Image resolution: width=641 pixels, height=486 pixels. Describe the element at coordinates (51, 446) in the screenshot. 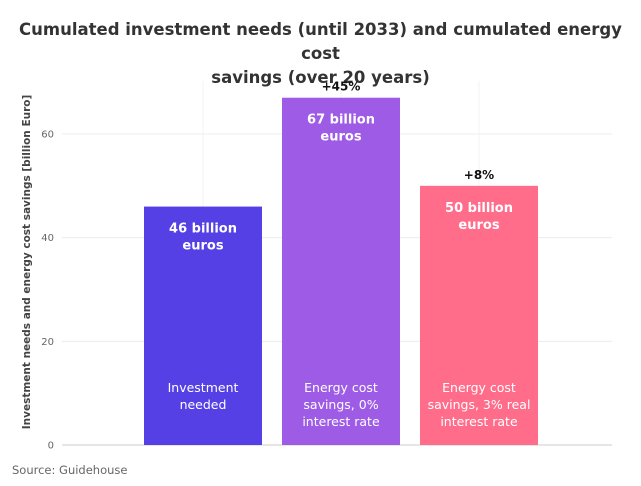

I see `y-tick-label-0: 0` at that location.